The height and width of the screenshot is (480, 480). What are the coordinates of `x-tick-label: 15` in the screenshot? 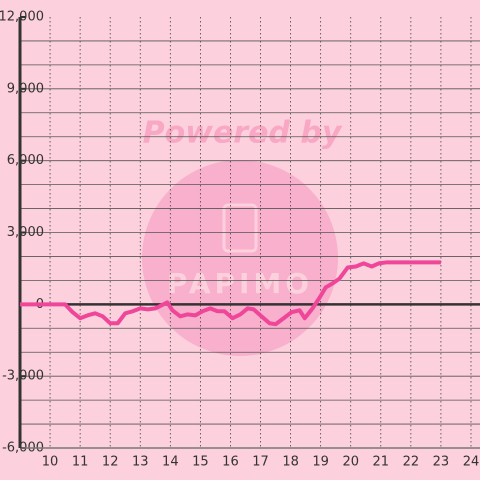 It's located at (200, 462).